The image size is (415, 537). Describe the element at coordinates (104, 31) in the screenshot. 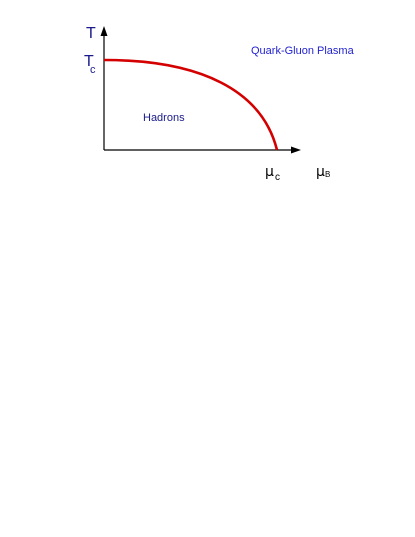

I see `y-axis-arrowhead` at that location.